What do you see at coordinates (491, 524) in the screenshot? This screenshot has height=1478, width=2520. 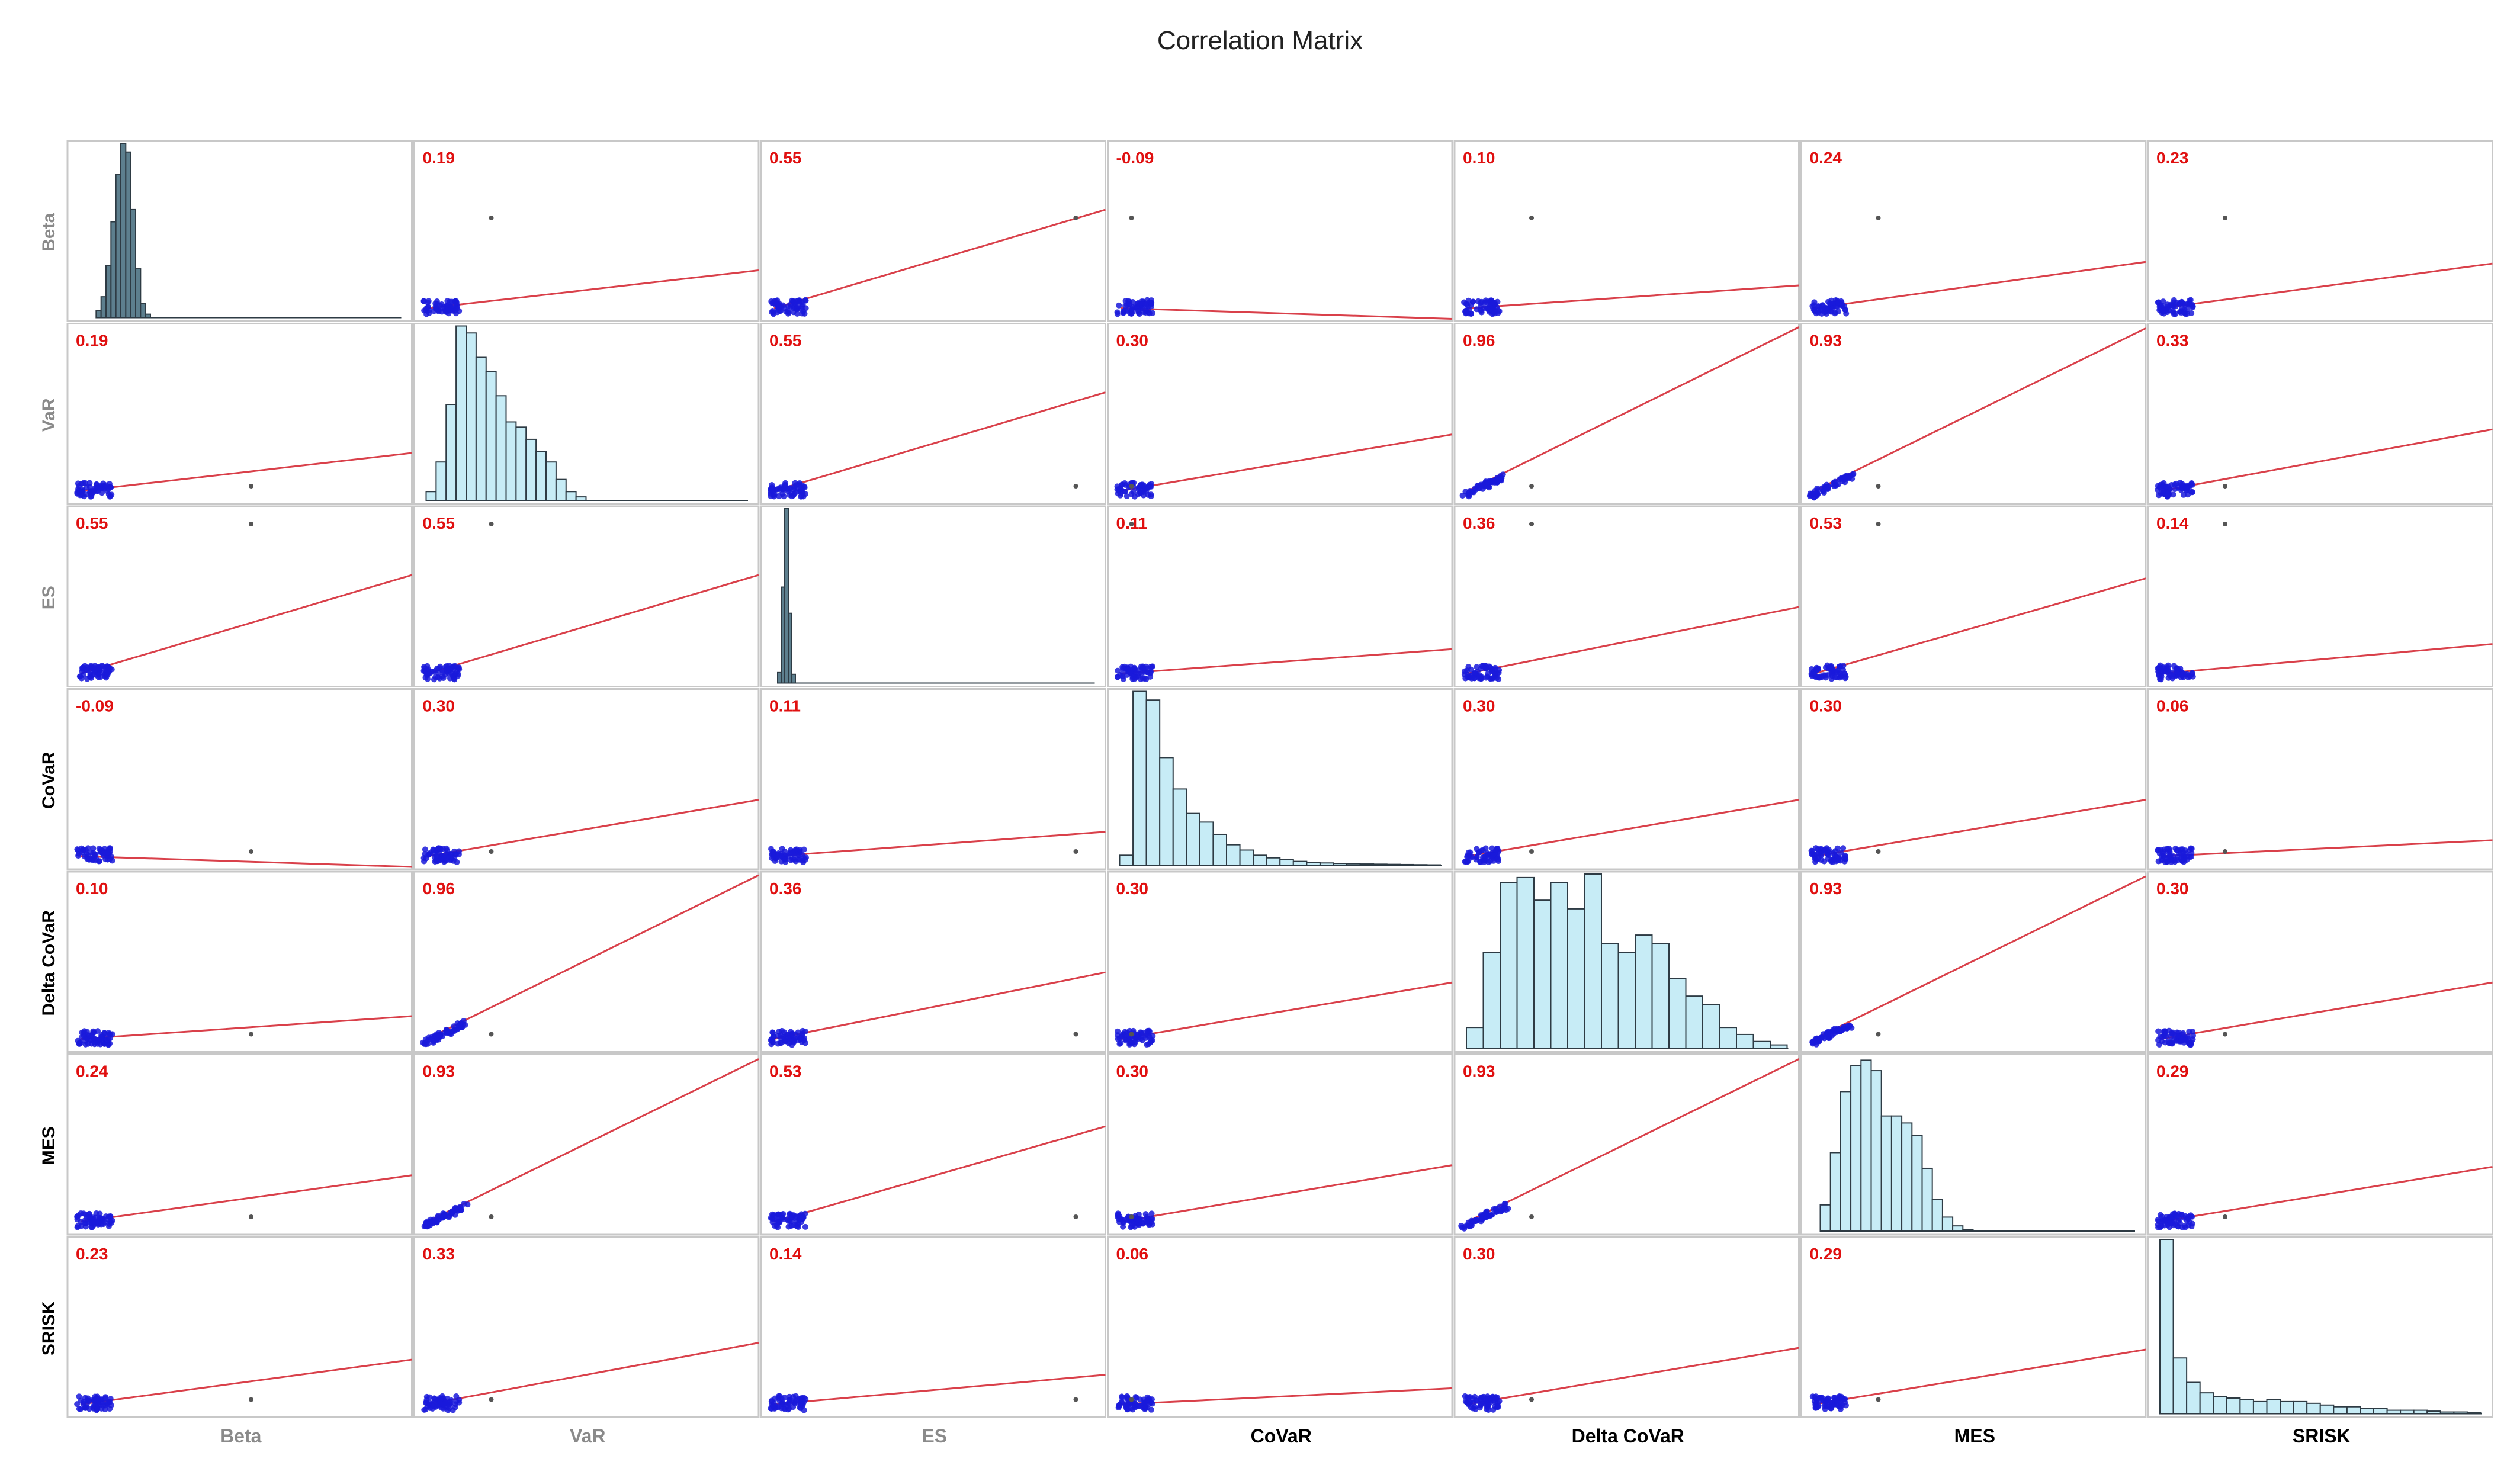 I see `outlier-es-var` at bounding box center [491, 524].